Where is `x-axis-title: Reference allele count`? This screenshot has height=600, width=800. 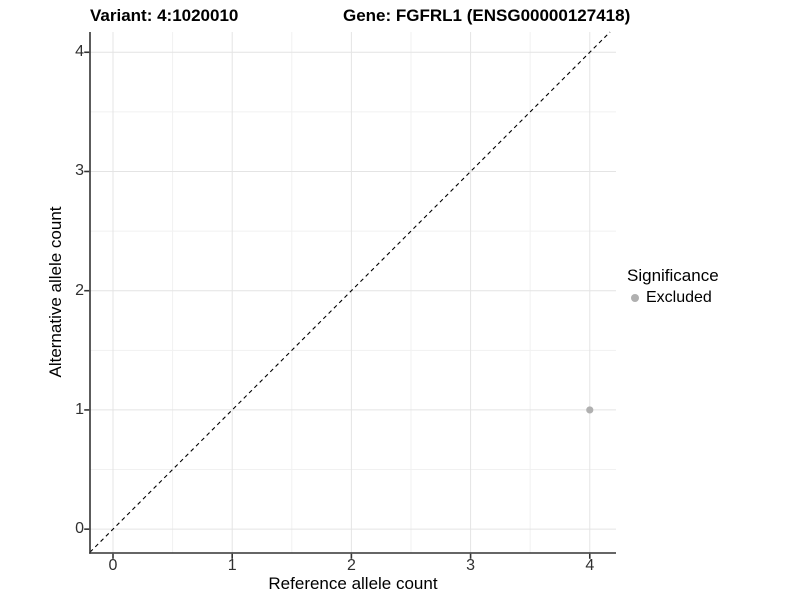 x-axis-title: Reference allele count is located at coordinates (353, 583).